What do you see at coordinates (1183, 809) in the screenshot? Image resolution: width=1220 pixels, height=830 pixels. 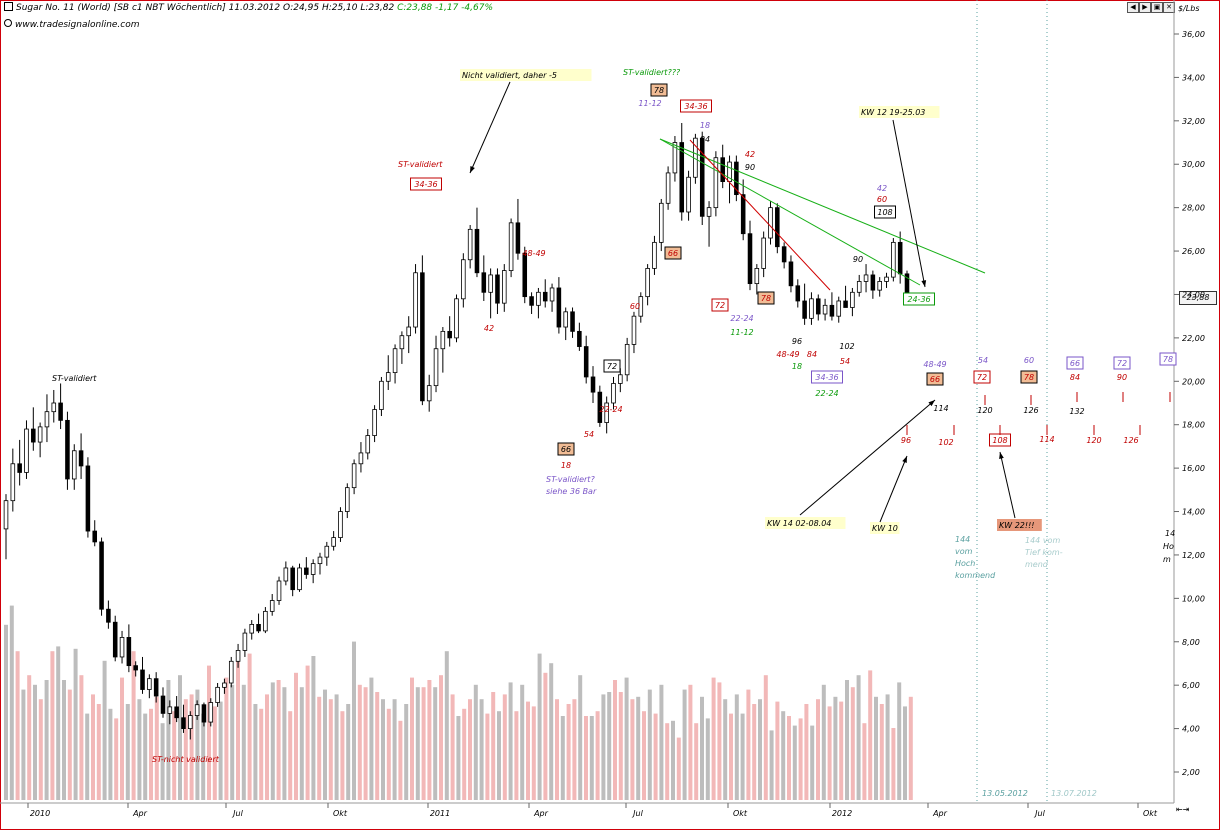 I see `horizontal-scroll-arrows: ⇤⇥` at bounding box center [1183, 809].